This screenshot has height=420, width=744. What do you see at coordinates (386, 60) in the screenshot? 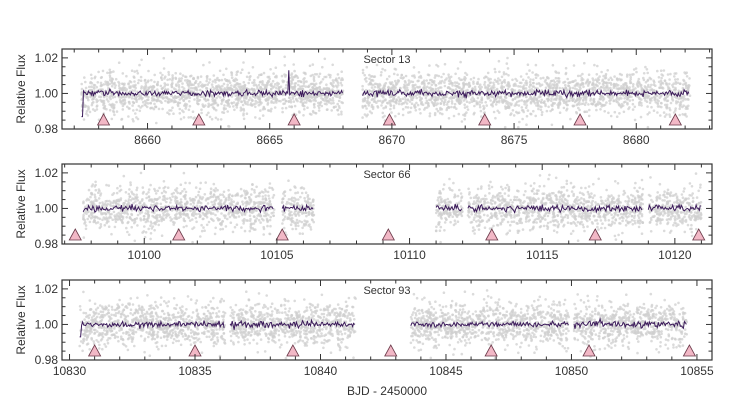
I see `panel-title: Sector 13` at bounding box center [386, 60].